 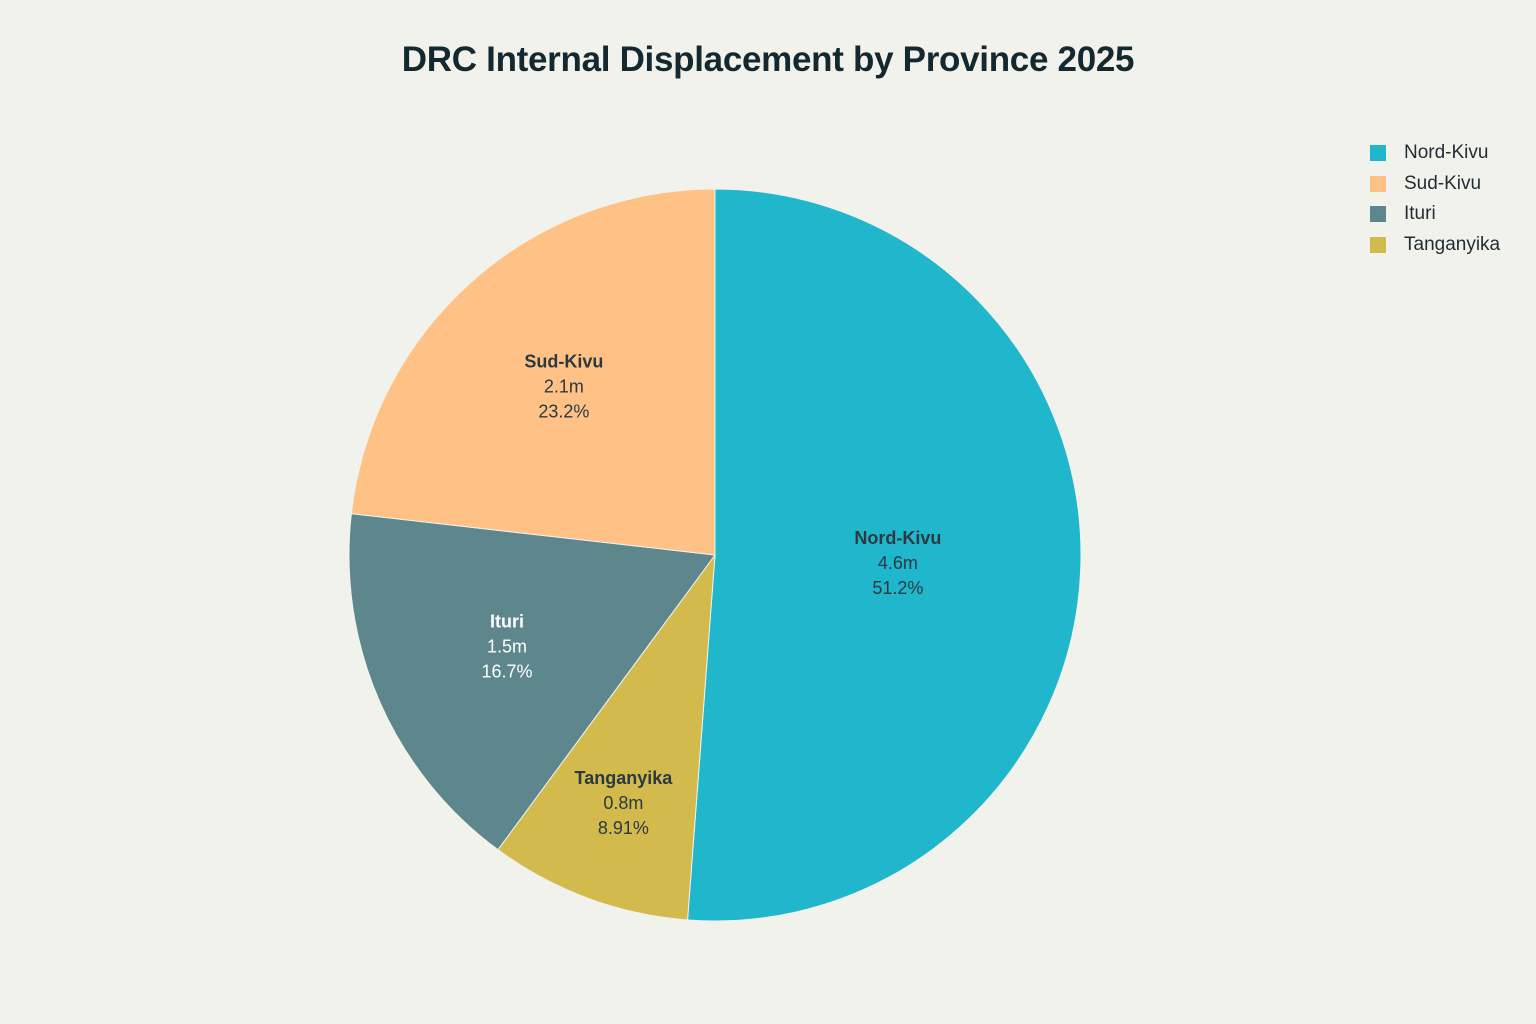 What do you see at coordinates (1420, 214) in the screenshot?
I see `legend-label: Ituri` at bounding box center [1420, 214].